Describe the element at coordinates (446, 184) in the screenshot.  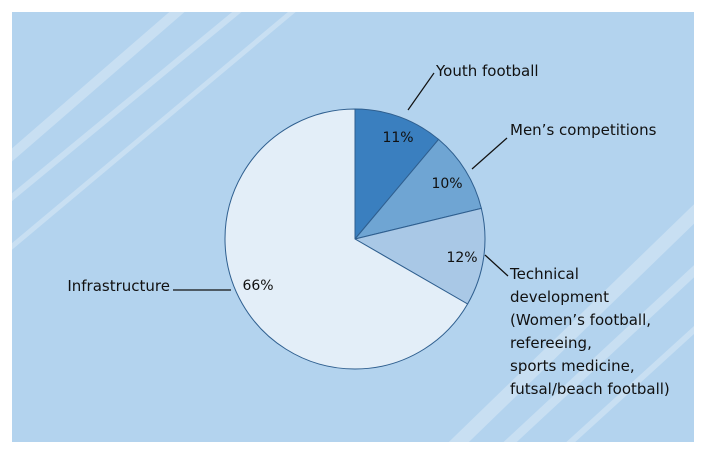
I see `slice-percent-mens: 10%` at that location.